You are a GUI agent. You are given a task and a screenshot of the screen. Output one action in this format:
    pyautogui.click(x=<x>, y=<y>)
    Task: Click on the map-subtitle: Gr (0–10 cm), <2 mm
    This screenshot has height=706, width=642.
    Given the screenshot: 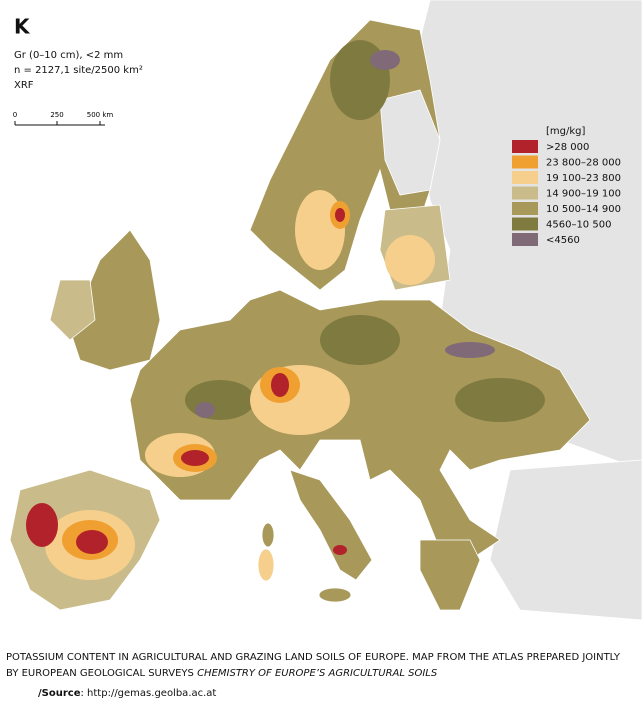 What is the action you would take?
    pyautogui.click(x=68, y=55)
    